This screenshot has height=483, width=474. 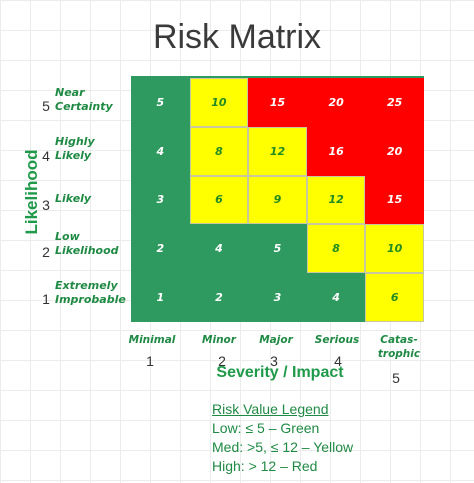 I want to click on matrix-cell: 25, so click(x=394, y=102).